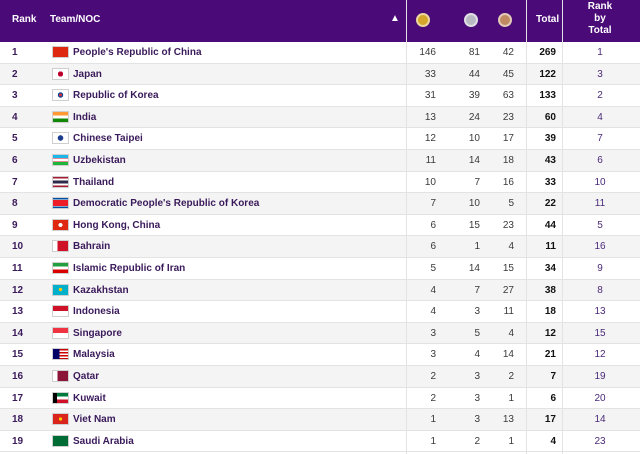 The image size is (640, 454). I want to click on team-link: Indonesia, so click(96, 312).